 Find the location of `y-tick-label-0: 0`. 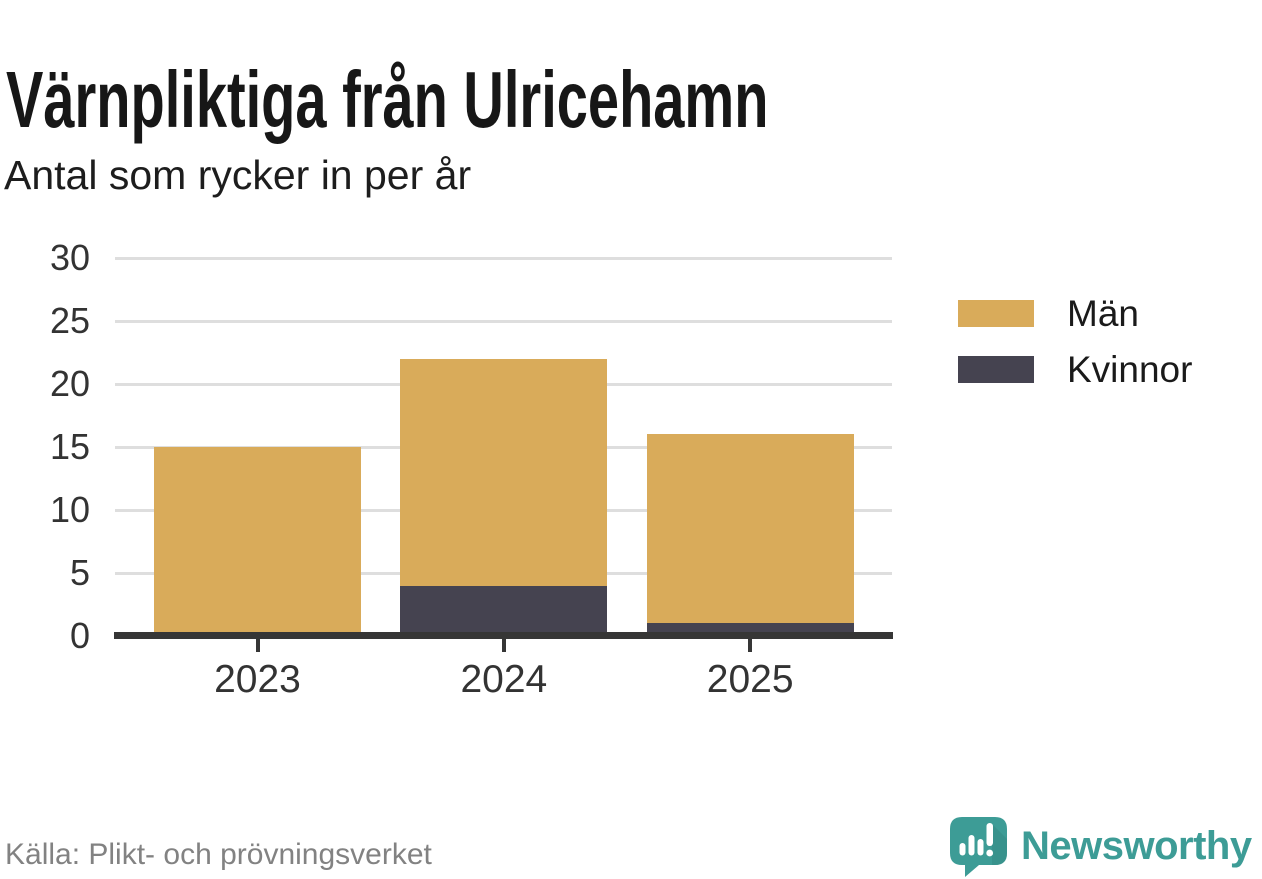

y-tick-label-0: 0 is located at coordinates (79, 635).